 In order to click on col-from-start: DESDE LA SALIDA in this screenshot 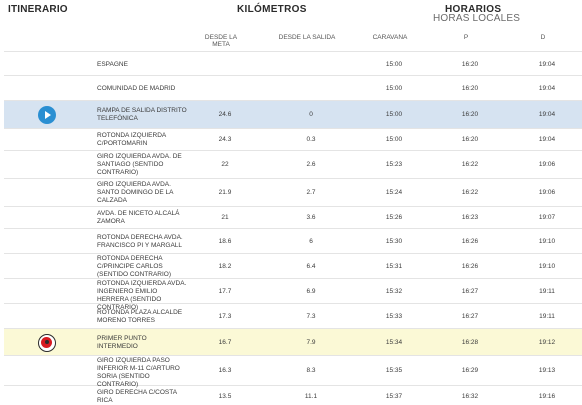, I will do `click(307, 37)`.